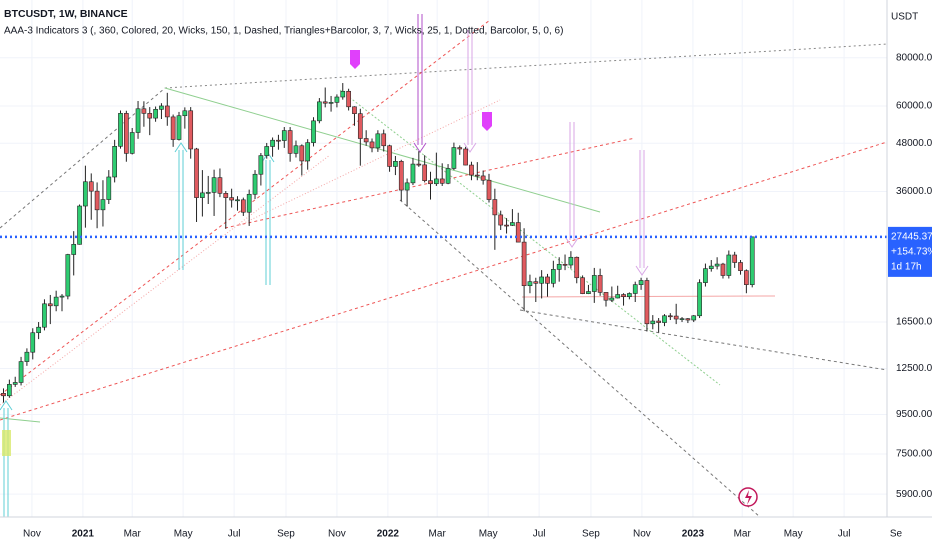 This screenshot has height=550, width=932. What do you see at coordinates (914, 322) in the screenshot?
I see `y-tick-label: 16500.00` at bounding box center [914, 322].